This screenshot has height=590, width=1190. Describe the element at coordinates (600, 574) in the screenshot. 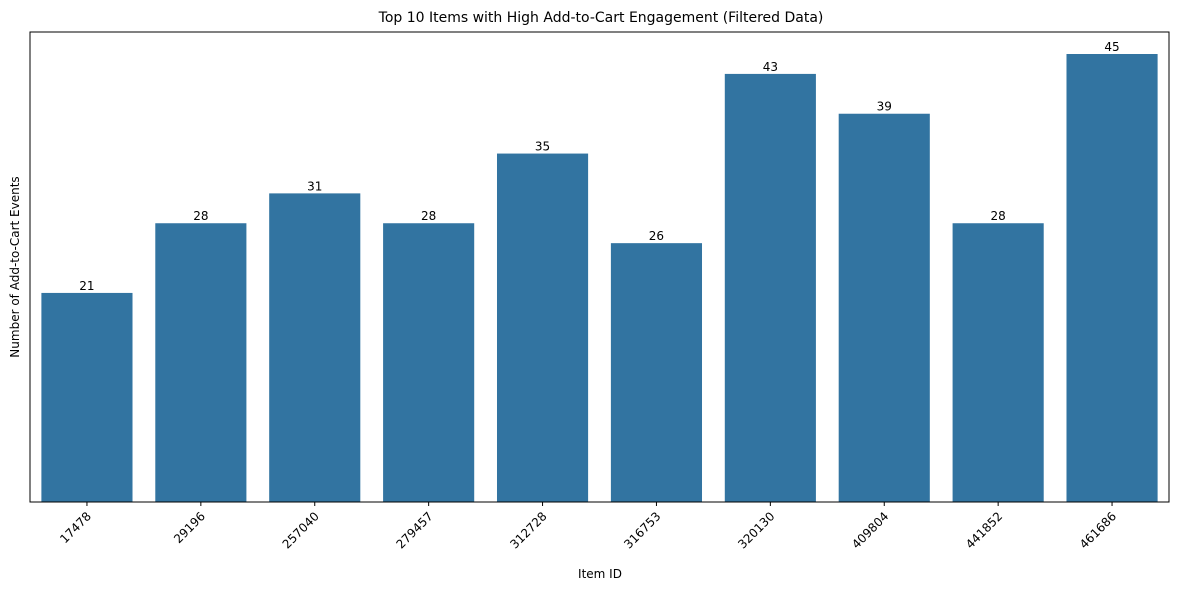

I see `x-axis-label: Item ID` at that location.